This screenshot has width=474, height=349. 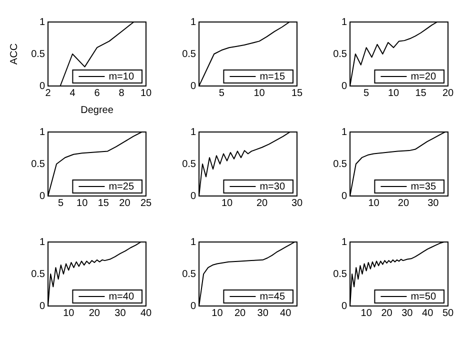 I want to click on y-axis-title: ACC, so click(x=14, y=54).